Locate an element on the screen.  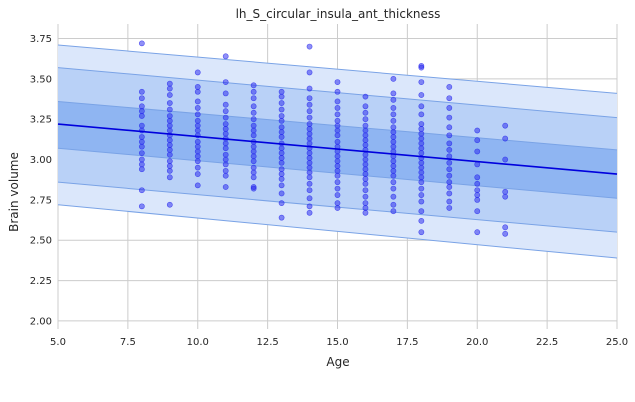
x-tick-label: 15.0 is located at coordinates (337, 342).